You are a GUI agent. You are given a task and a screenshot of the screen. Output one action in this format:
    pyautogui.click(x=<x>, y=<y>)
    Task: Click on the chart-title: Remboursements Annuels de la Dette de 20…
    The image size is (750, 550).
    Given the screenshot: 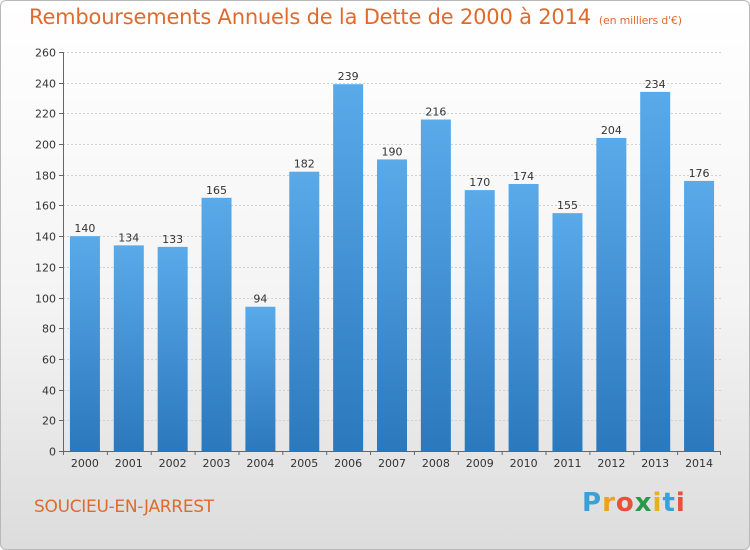 What is the action you would take?
    pyautogui.click(x=355, y=17)
    